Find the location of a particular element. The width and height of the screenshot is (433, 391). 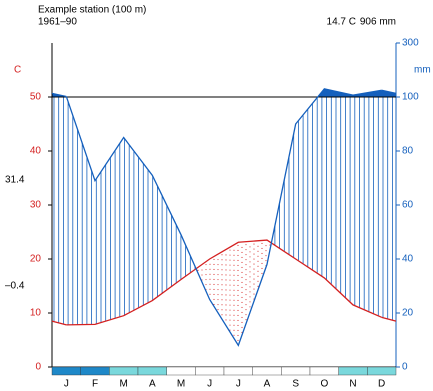

max-temperature: 31.4 is located at coordinates (15, 180).